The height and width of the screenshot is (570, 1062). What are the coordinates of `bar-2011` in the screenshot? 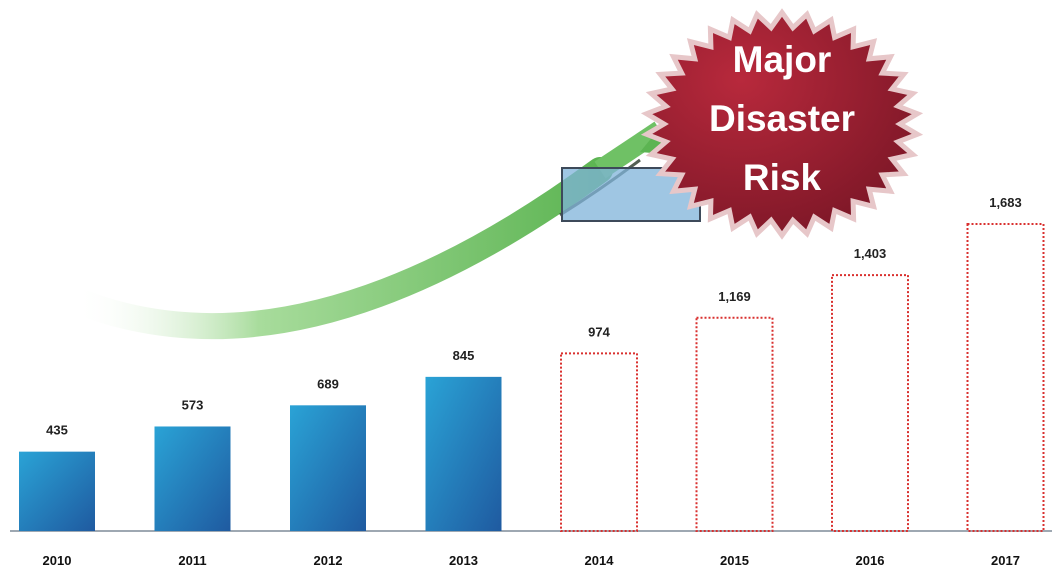 It's located at (192, 478).